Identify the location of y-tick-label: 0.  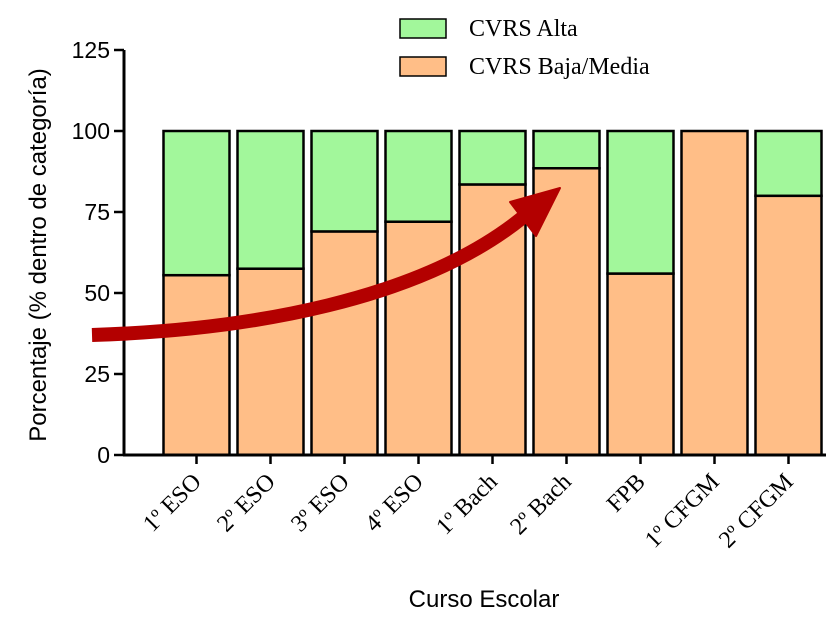
(103, 455).